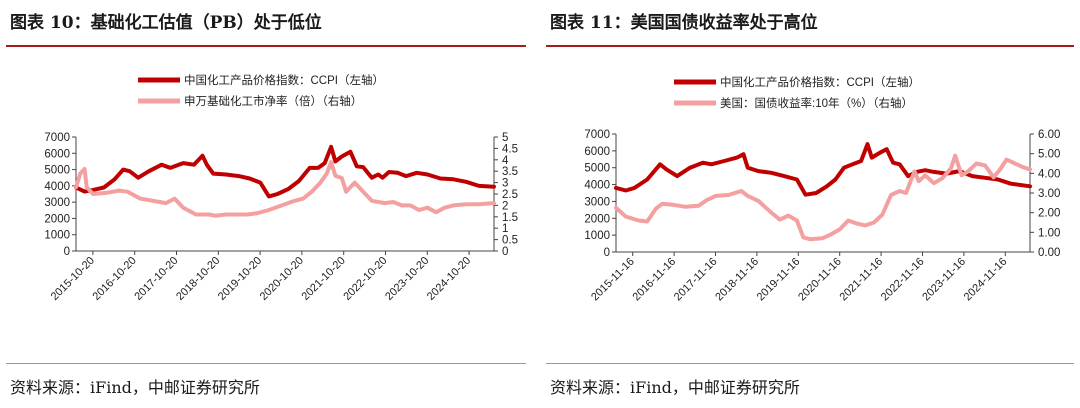  What do you see at coordinates (1049, 253) in the screenshot?
I see `y-right-tick-label: 0.00` at bounding box center [1049, 253].